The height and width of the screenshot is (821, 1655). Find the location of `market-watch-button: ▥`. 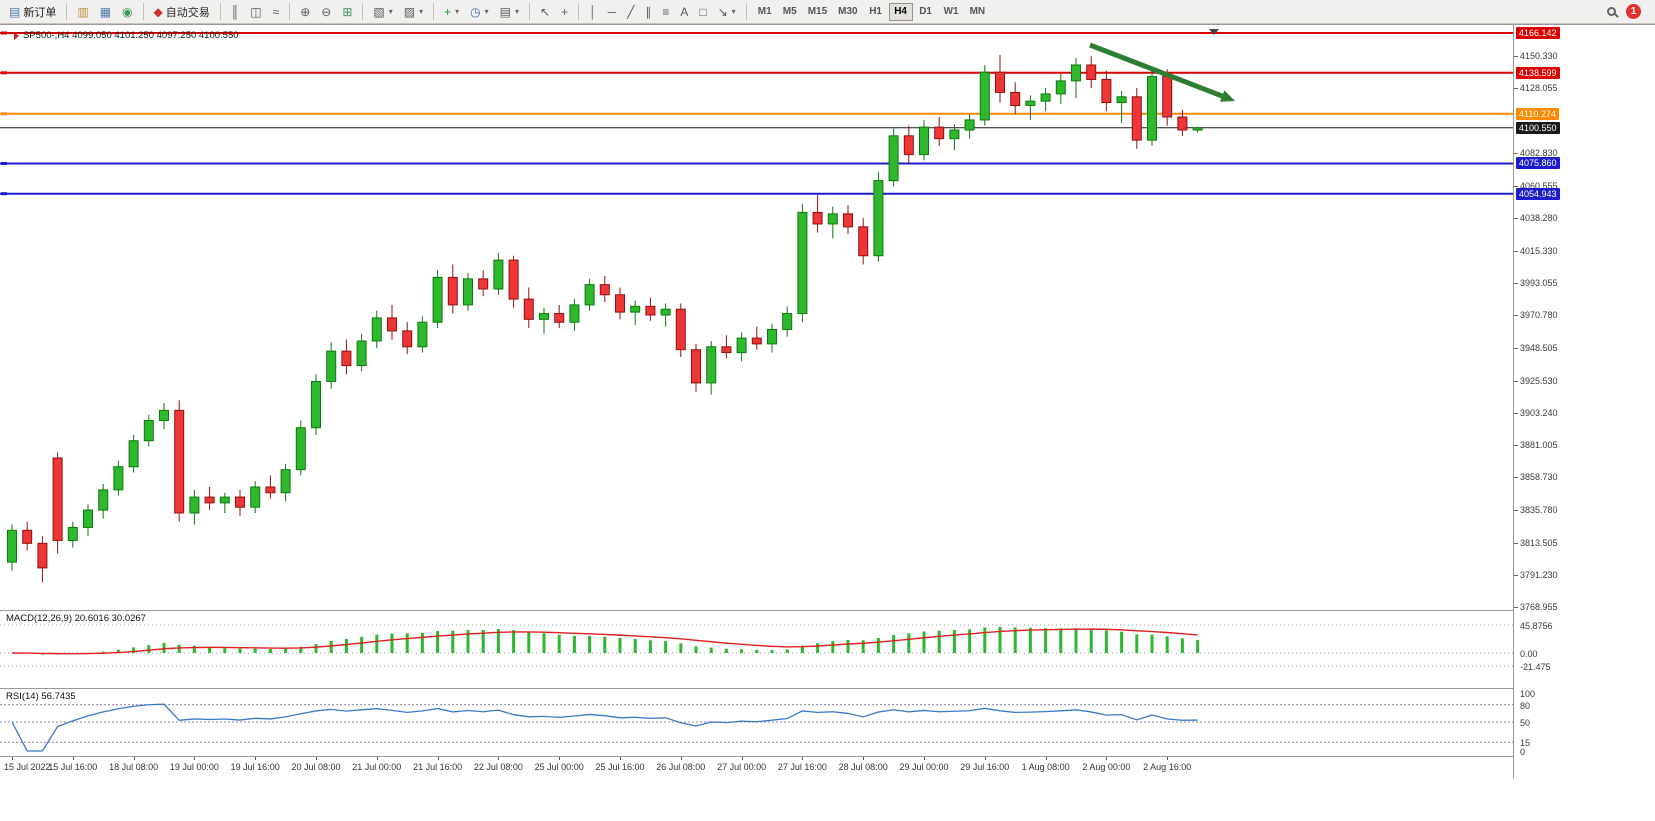

market-watch-button: ▥ is located at coordinates (82, 12).